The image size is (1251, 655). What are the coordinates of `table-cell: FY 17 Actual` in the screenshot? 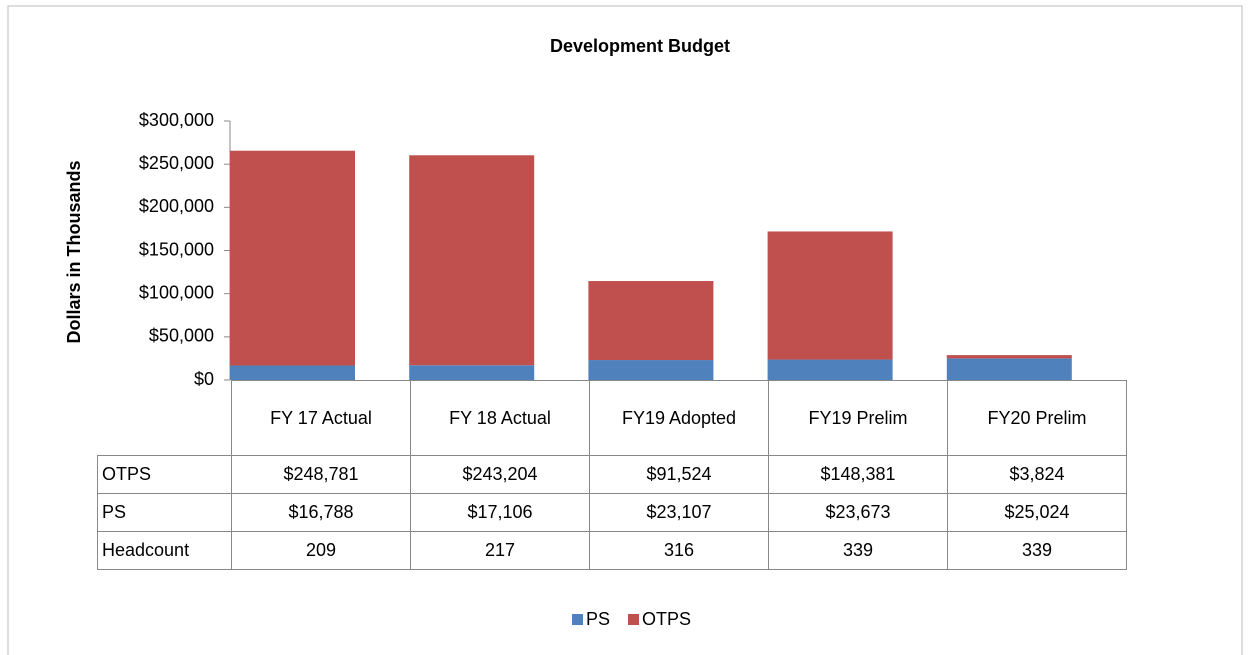 It's located at (321, 418).